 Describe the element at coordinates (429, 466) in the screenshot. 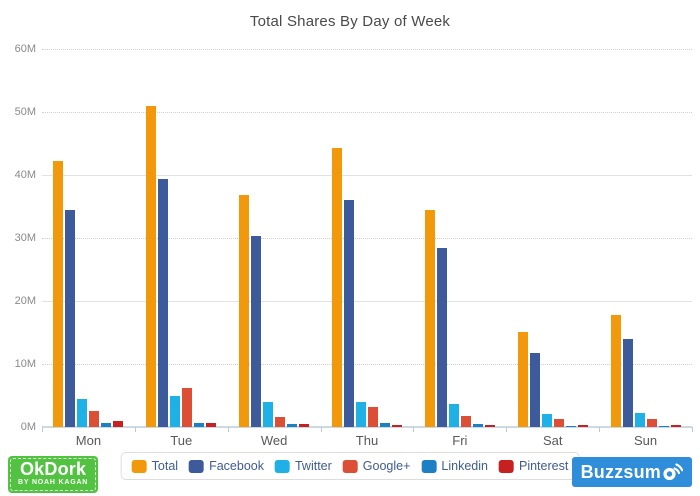

I see `legend-swatch-linkedin` at that location.